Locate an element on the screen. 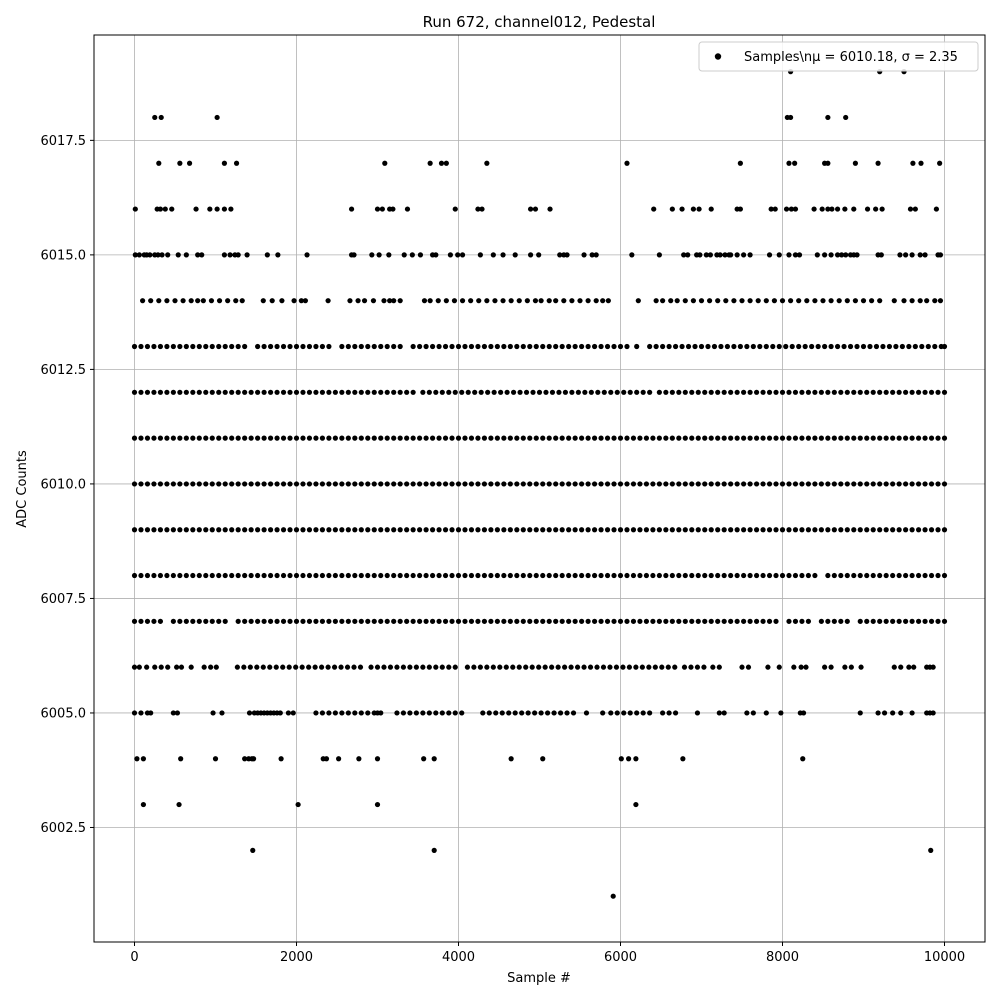 This screenshot has width=1000, height=1004. y-tick-label: 6007.5 is located at coordinates (64, 599).